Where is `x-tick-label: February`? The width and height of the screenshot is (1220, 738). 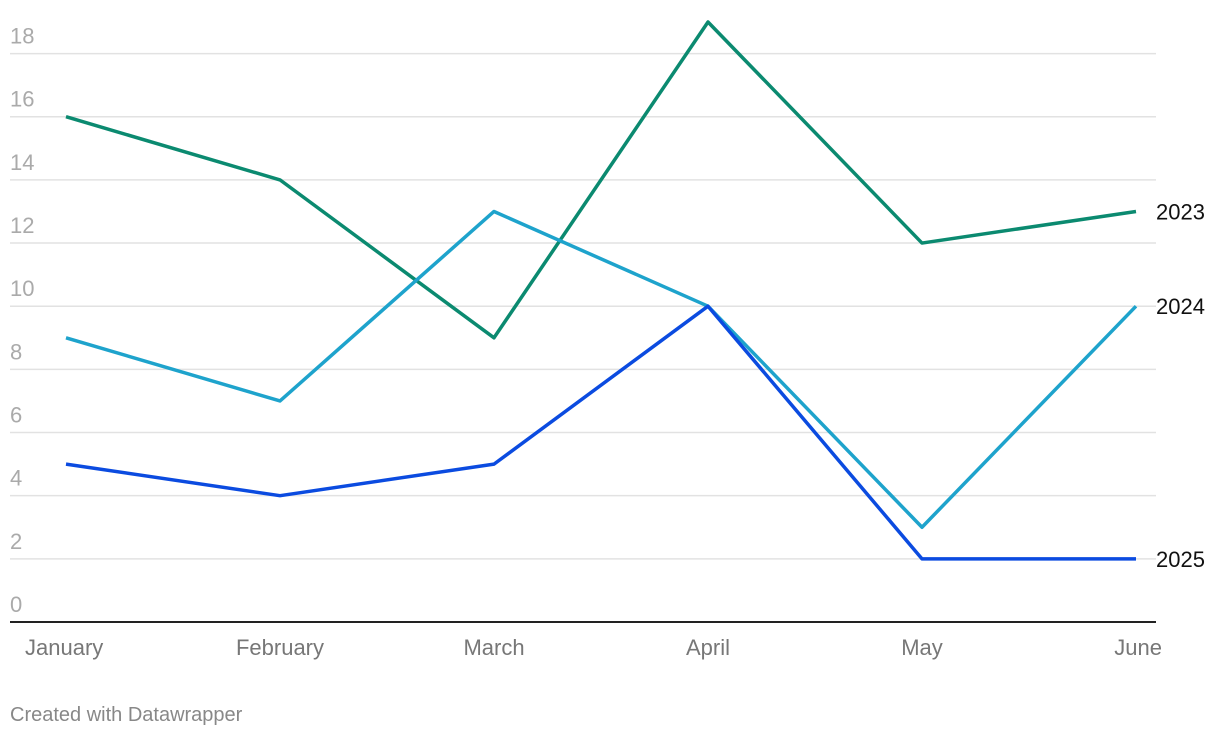 x-tick-label: February is located at coordinates (280, 647).